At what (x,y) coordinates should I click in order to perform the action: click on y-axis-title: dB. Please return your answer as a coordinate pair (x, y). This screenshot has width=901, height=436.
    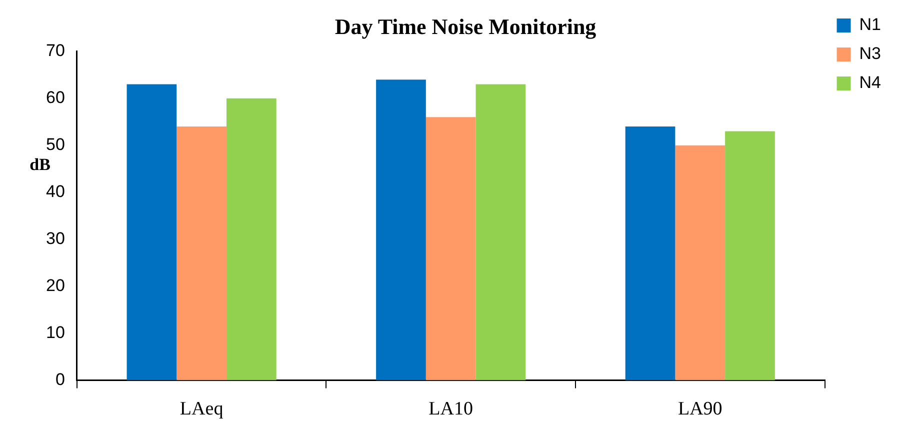
    Looking at the image, I should click on (40, 164).